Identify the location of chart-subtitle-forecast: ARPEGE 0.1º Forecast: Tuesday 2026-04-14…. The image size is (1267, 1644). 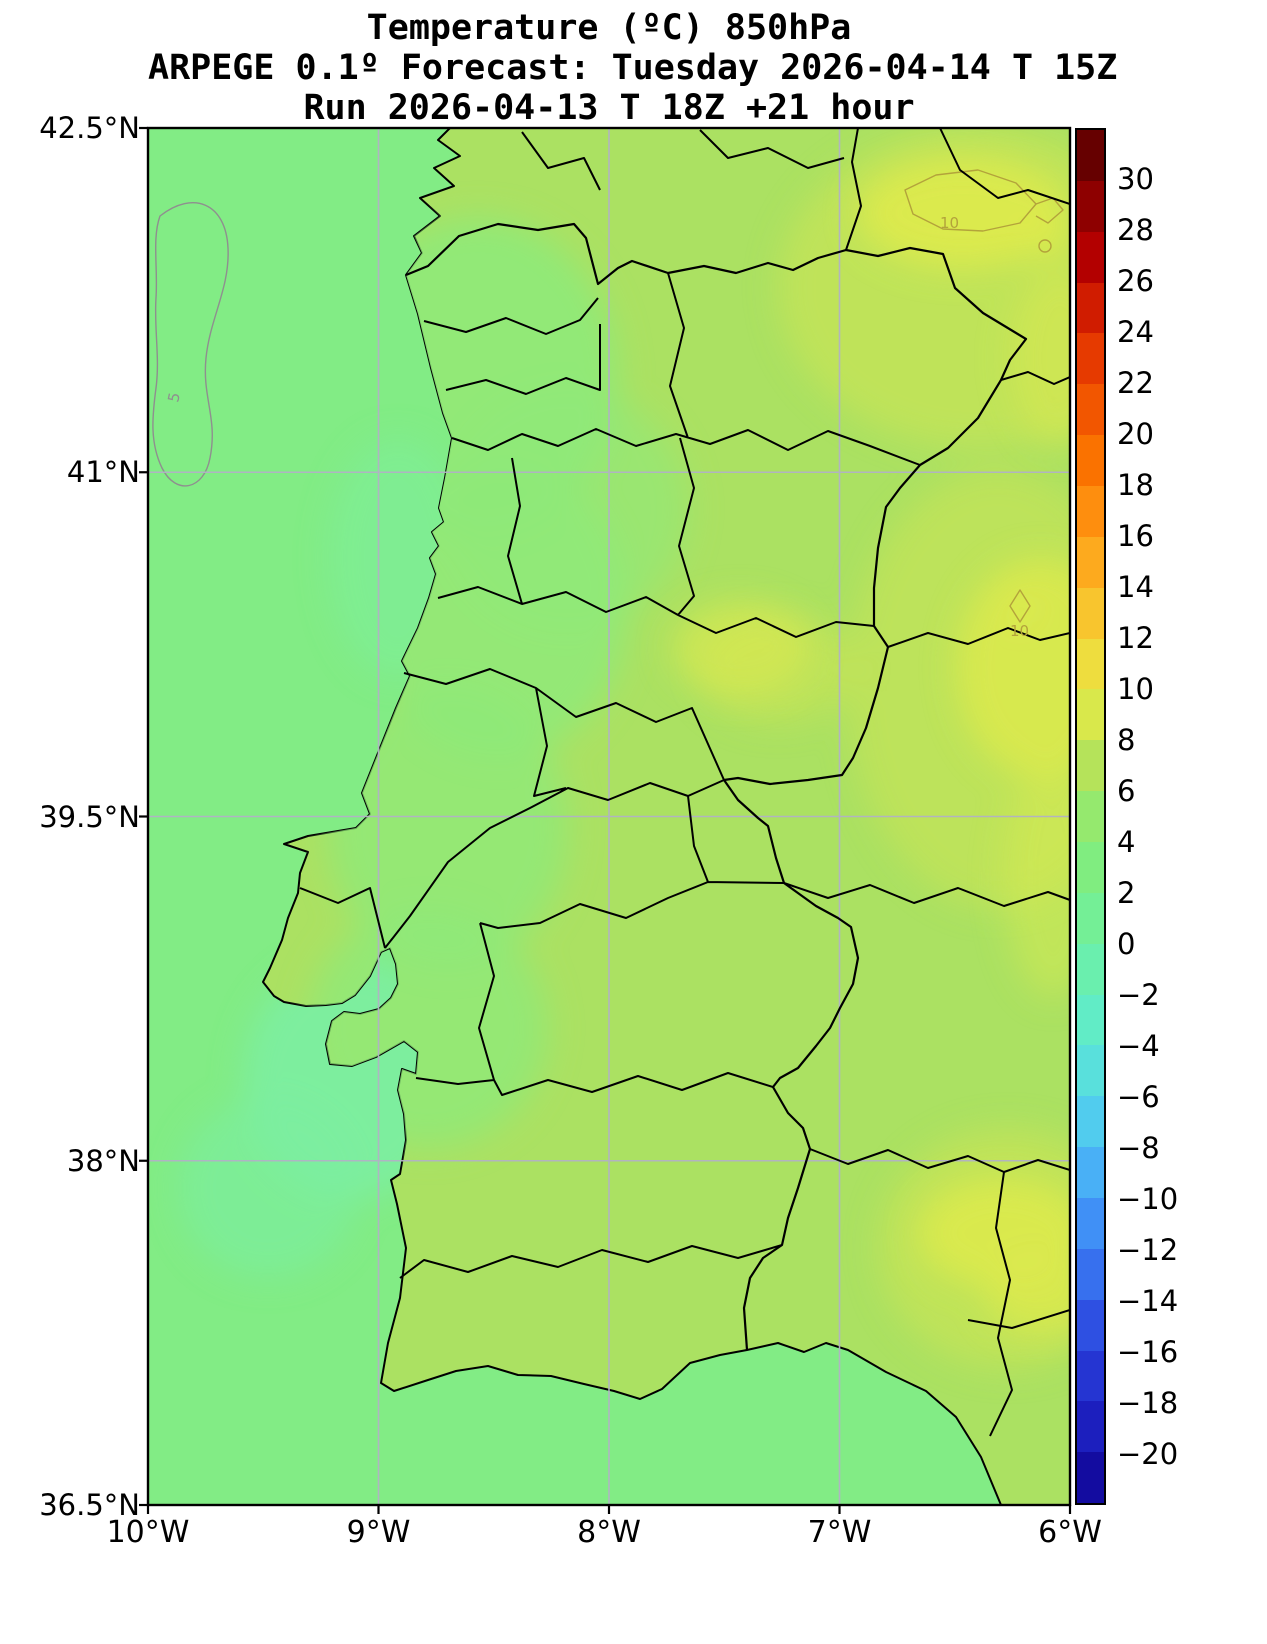
(633, 68).